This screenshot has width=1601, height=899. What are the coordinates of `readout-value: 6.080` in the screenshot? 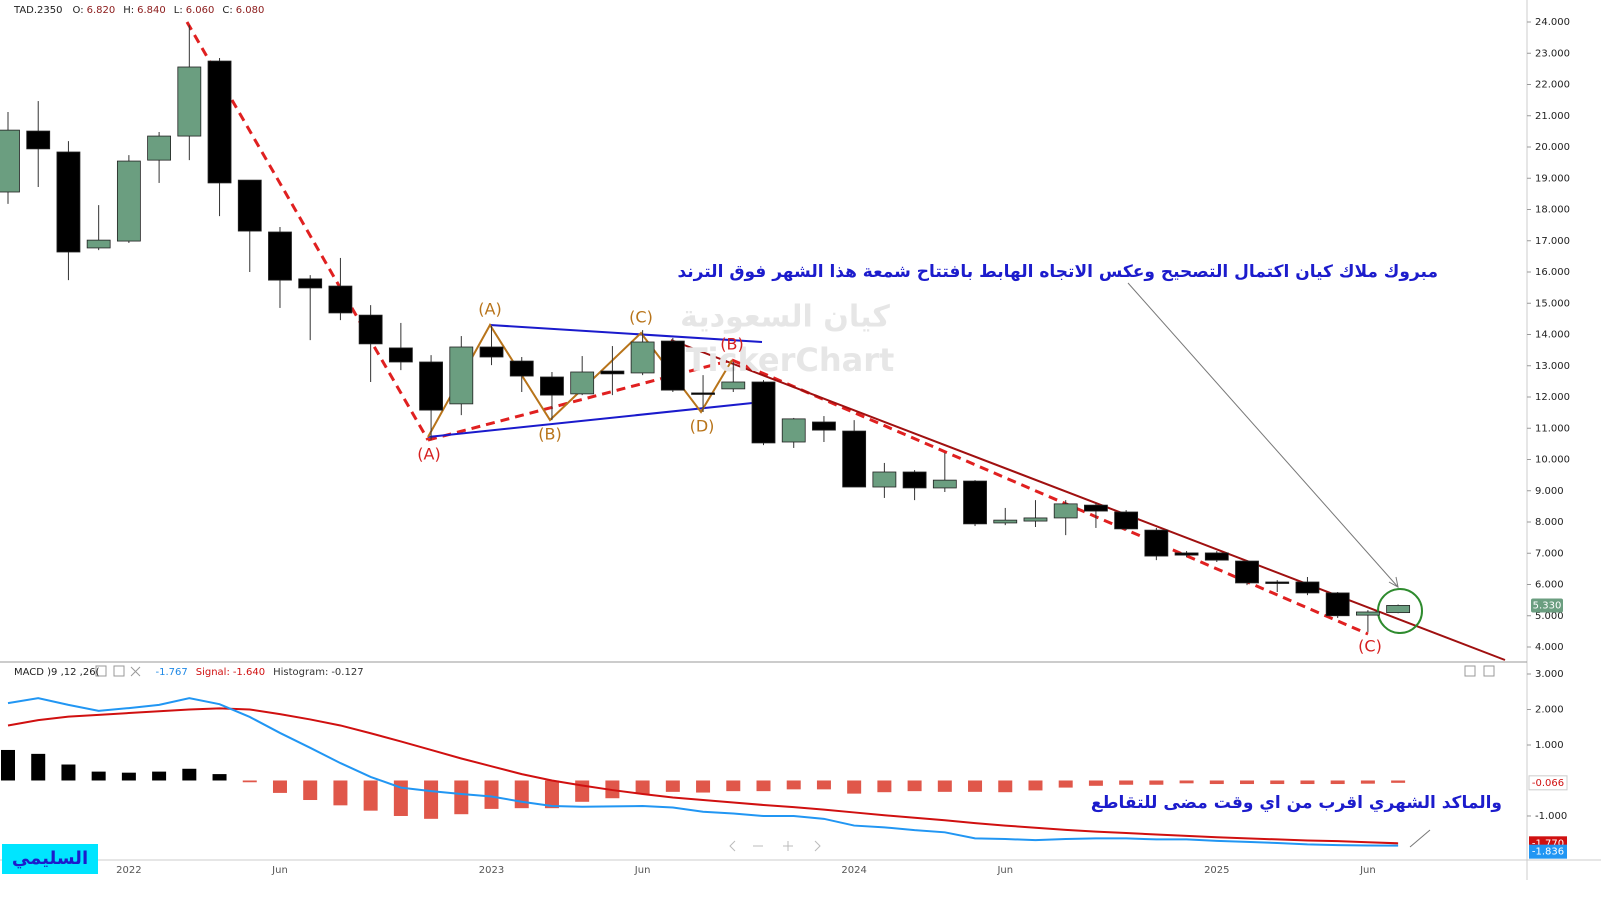 It's located at (250, 10).